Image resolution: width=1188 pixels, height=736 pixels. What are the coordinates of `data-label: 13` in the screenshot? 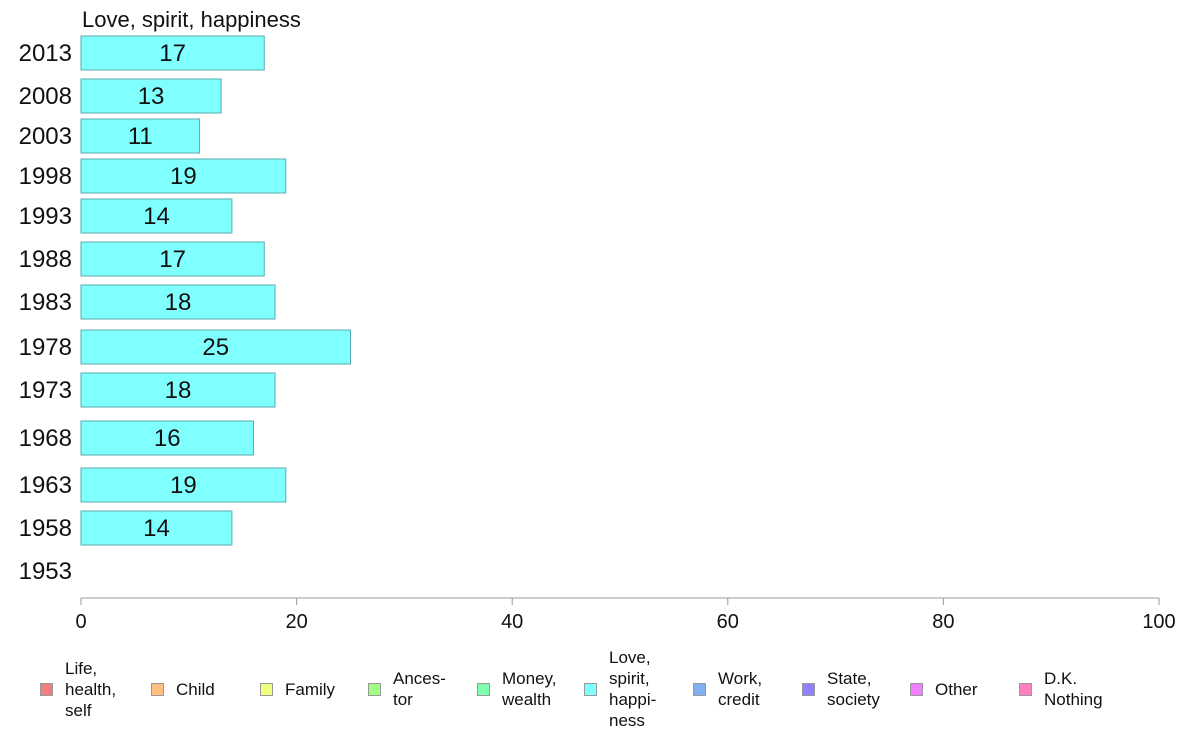 It's located at (151, 96).